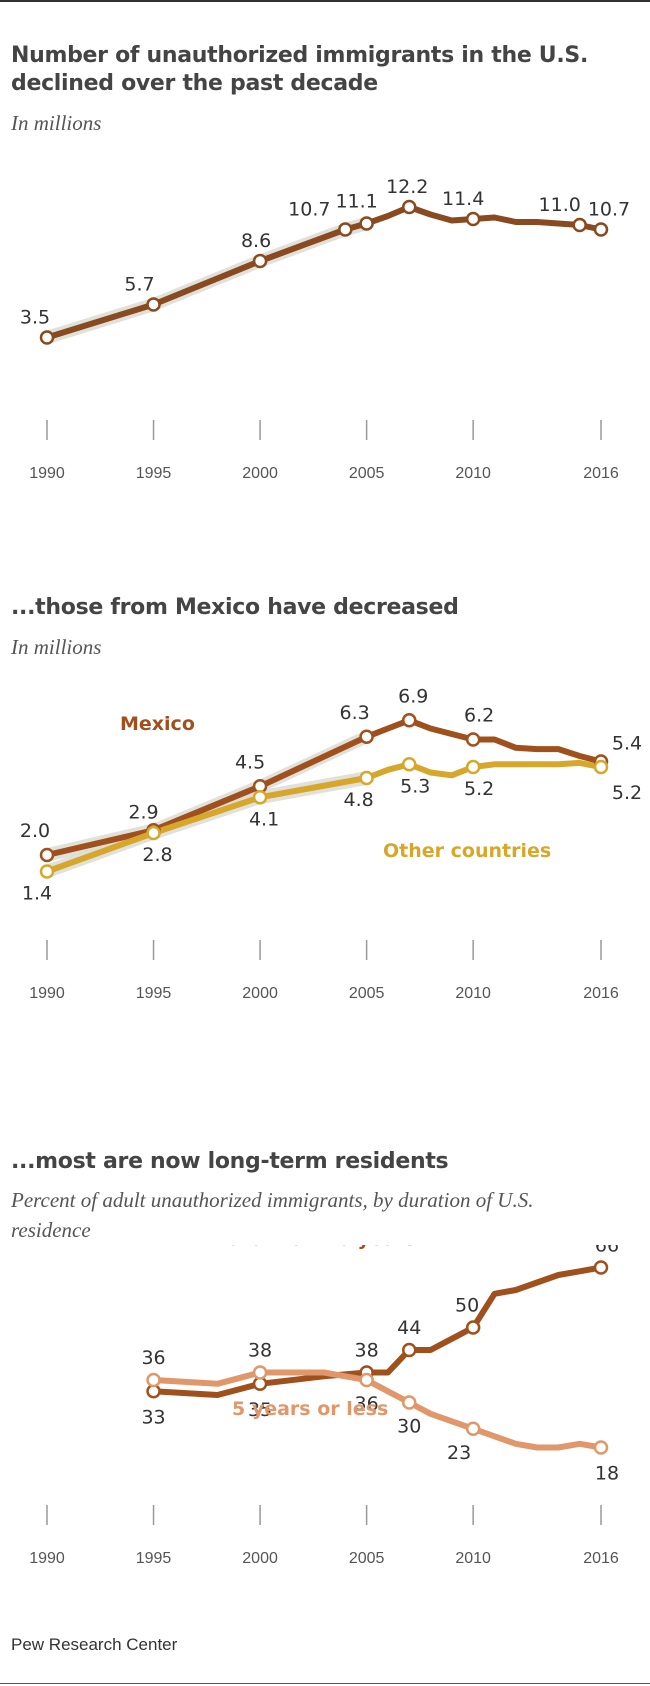 The image size is (650, 1686). I want to click on chart-2-subtitle: In millions, so click(56, 647).